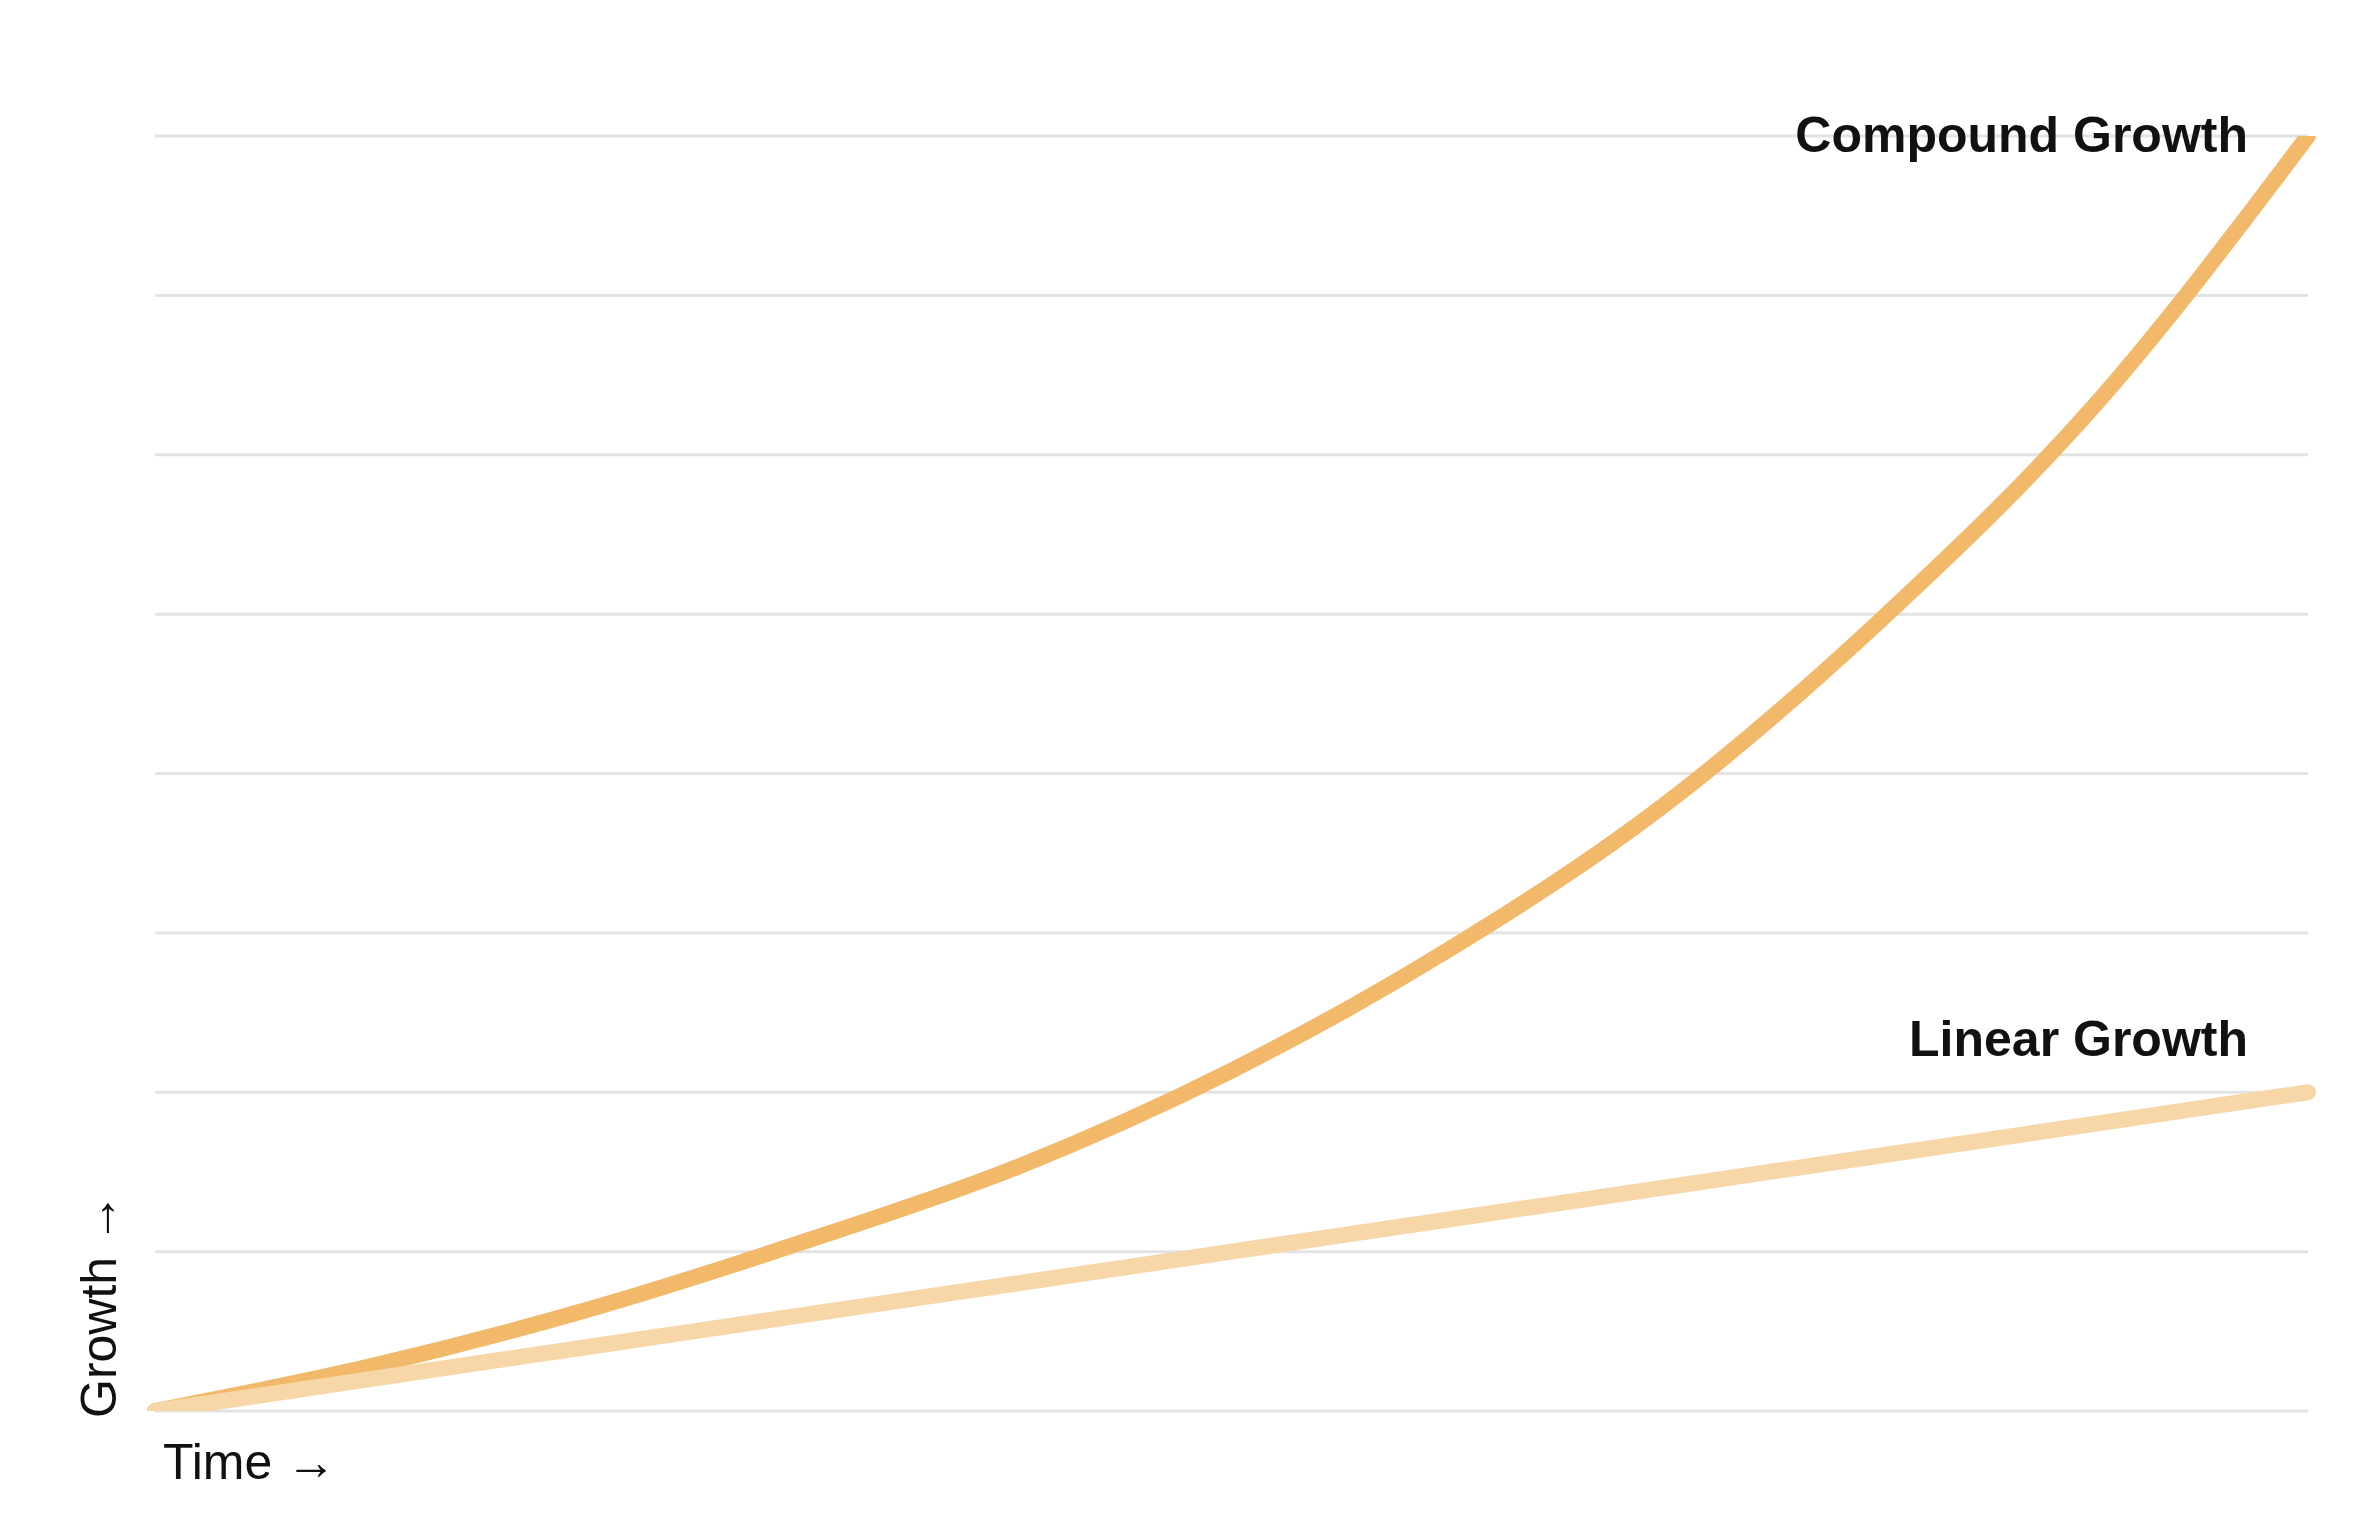 Image resolution: width=2358 pixels, height=1530 pixels. I want to click on series-label: Linear Growth, so click(2078, 1039).